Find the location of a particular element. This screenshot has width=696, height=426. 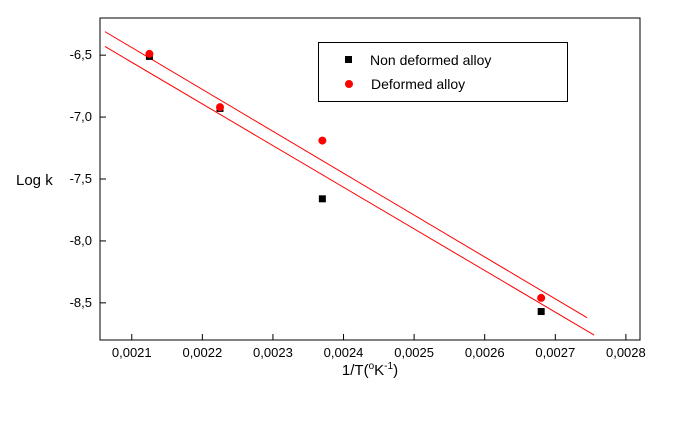

x-tick-label: 0,0028 is located at coordinates (626, 352).